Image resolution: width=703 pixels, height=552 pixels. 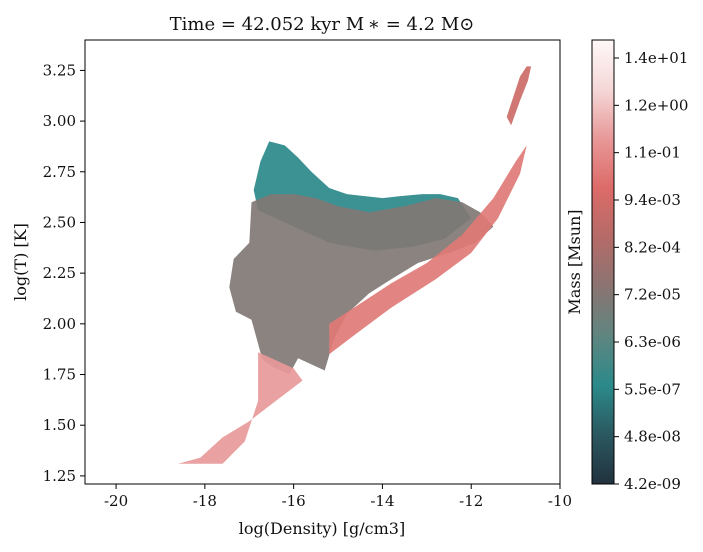 What do you see at coordinates (603, 262) in the screenshot?
I see `colorbar-gradient` at bounding box center [603, 262].